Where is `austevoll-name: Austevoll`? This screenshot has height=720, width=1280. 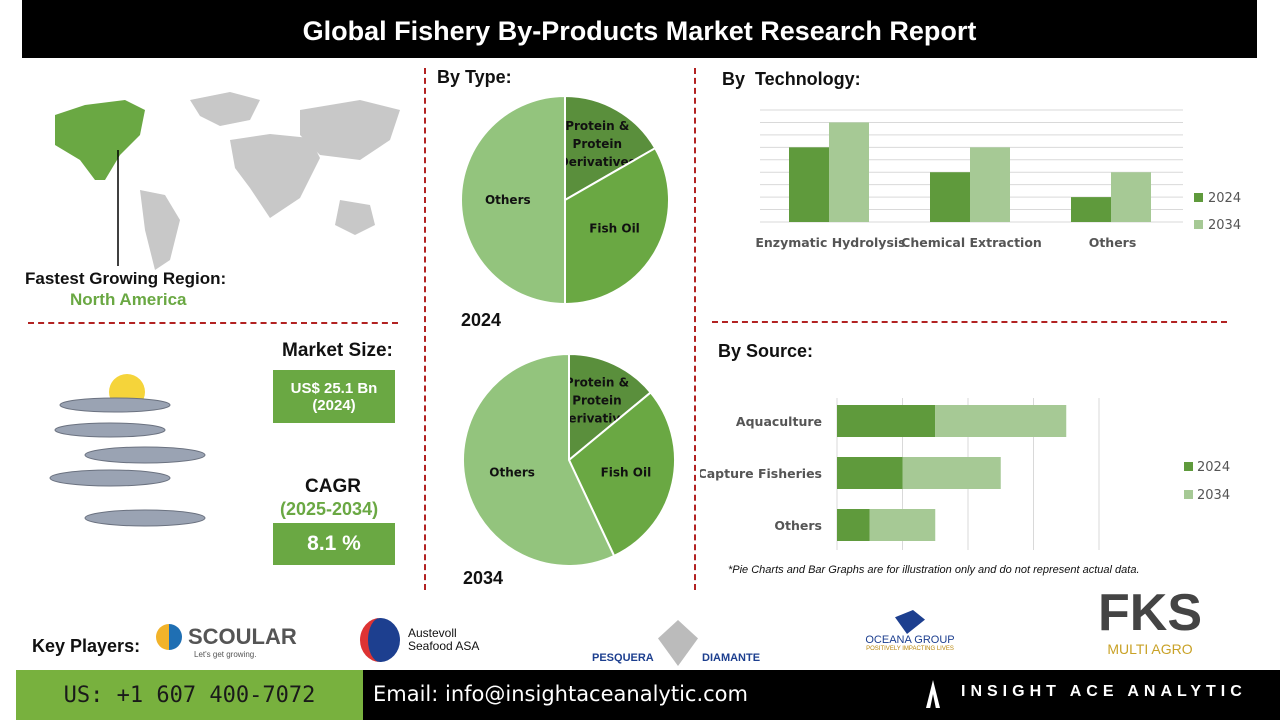 austevoll-name: Austevoll is located at coordinates (432, 633).